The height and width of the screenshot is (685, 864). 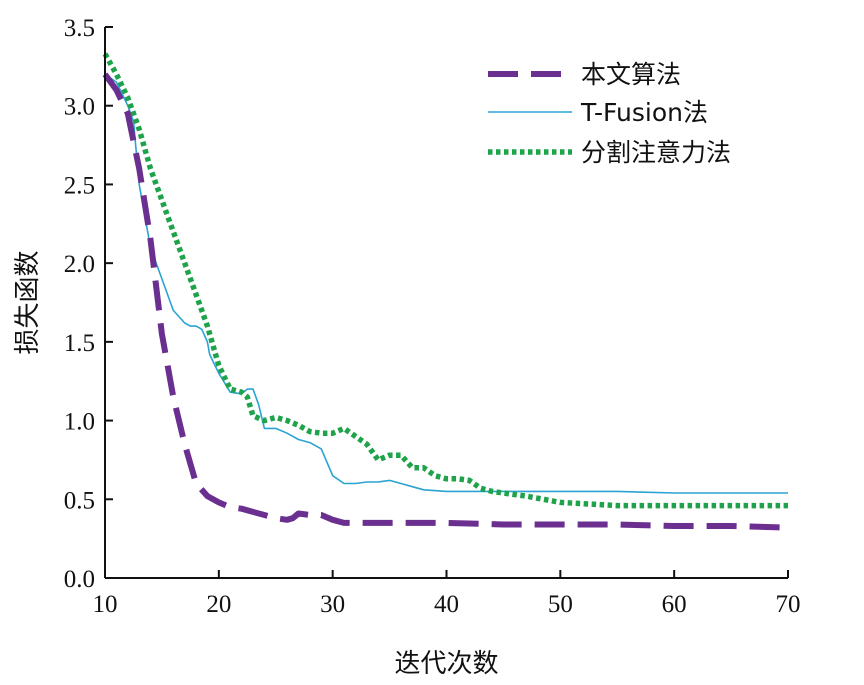 I want to click on x-tick-label: 30, so click(x=332, y=604).